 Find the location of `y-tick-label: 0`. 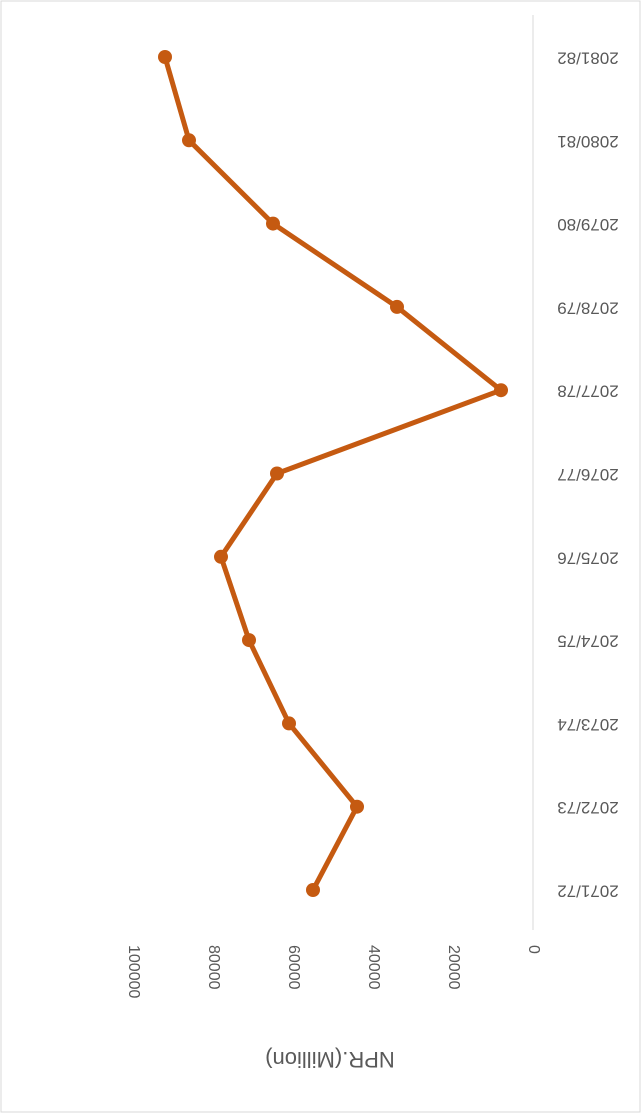

y-tick-label: 0 is located at coordinates (533, 949).